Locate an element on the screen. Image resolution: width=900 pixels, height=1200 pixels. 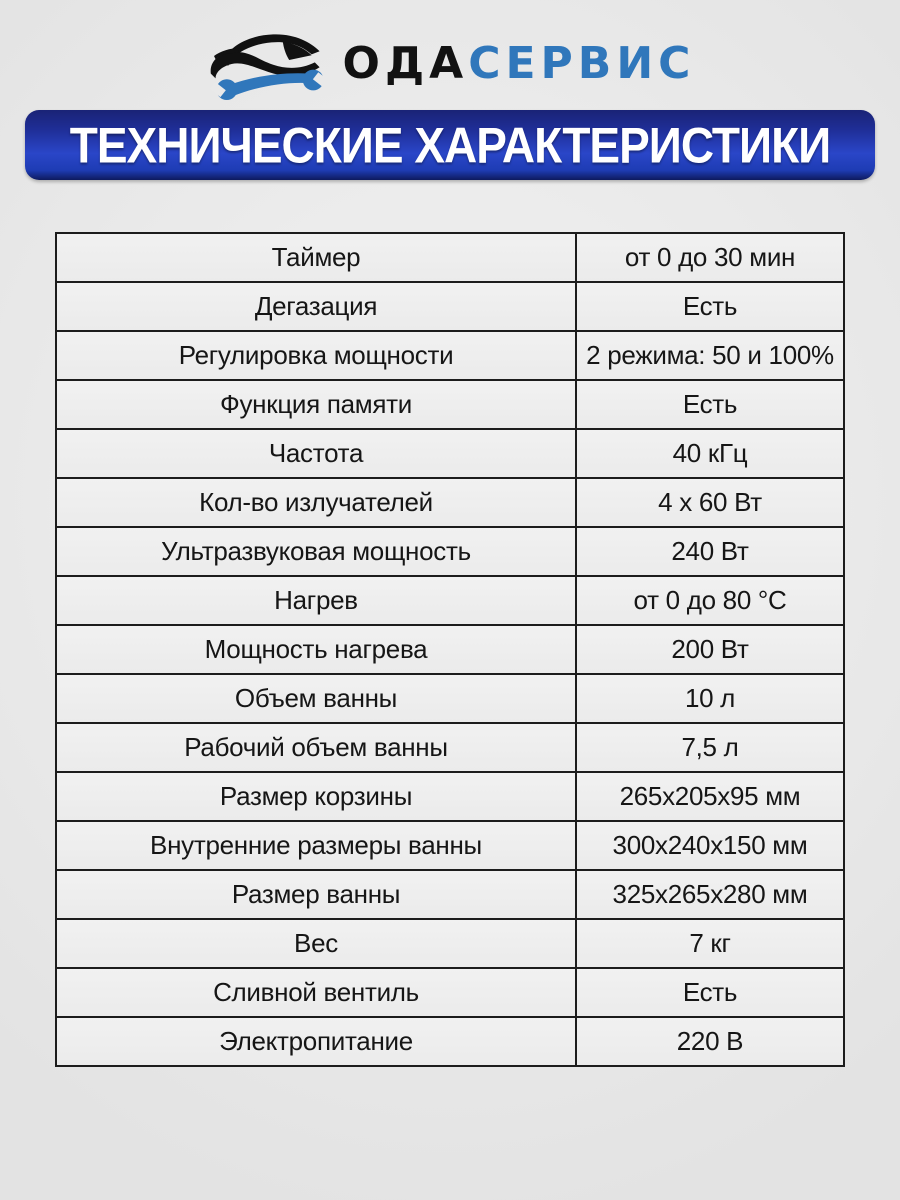
logo: ОДАСЕРВИС is located at coordinates (450, 53).